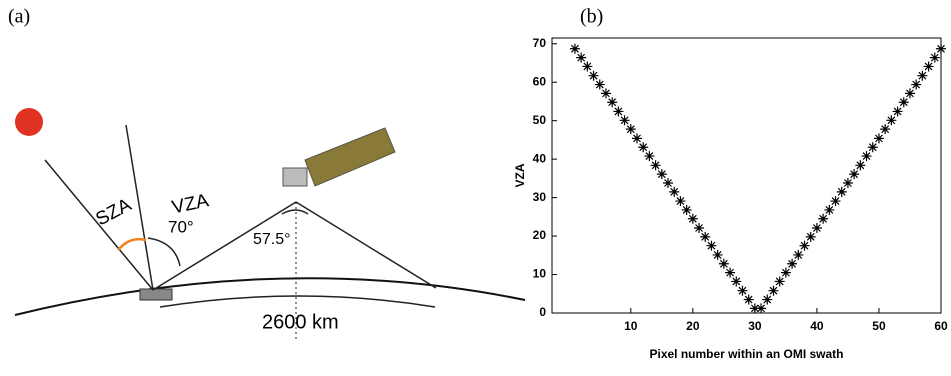 The image size is (951, 376). What do you see at coordinates (156, 294) in the screenshot?
I see `ground-pixel` at bounding box center [156, 294].